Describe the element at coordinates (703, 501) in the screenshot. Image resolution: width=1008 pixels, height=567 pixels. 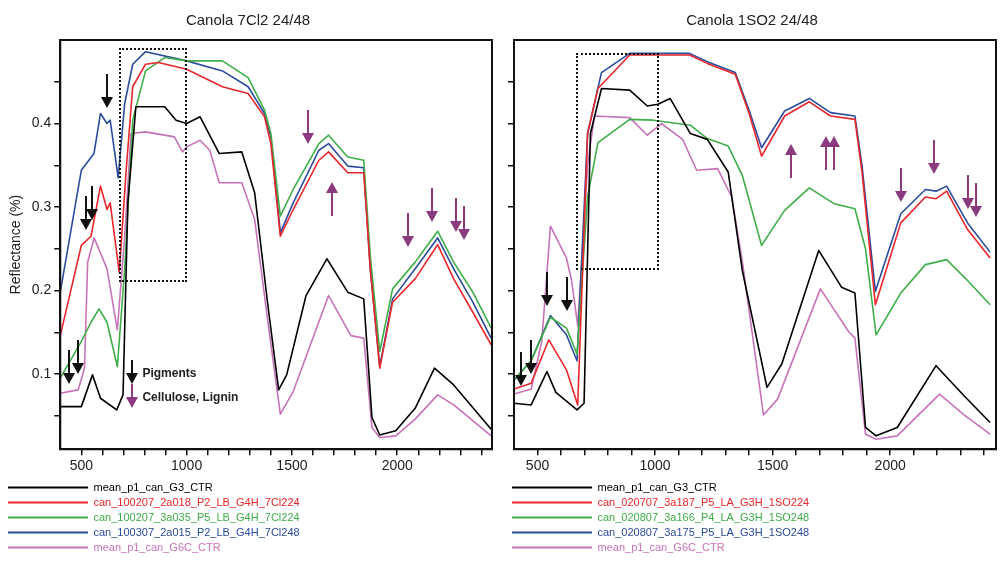
I see `text: can_020707_3a187_P5_LA_G3H_1SO224` at that location.